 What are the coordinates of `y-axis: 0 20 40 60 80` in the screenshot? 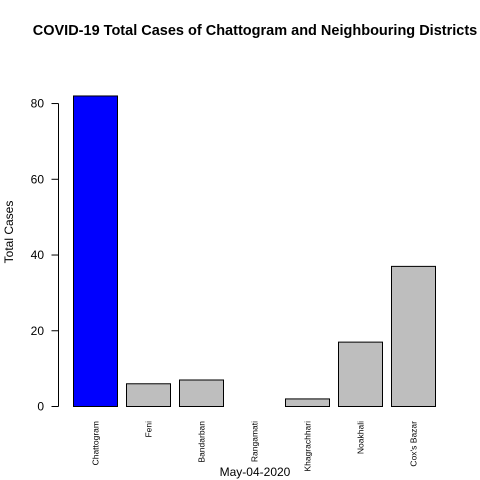 It's located at (45, 255).